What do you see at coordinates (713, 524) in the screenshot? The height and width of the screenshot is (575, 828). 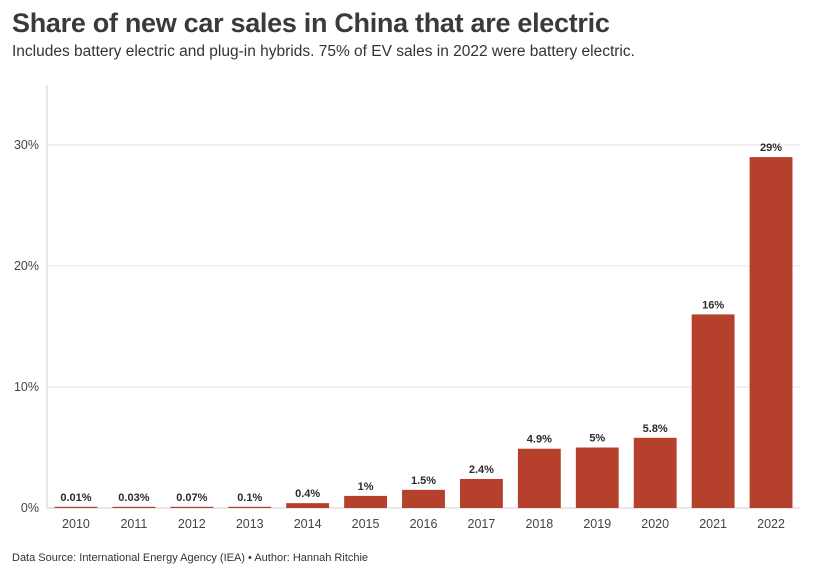 I see `x-tick-label: 2021` at bounding box center [713, 524].